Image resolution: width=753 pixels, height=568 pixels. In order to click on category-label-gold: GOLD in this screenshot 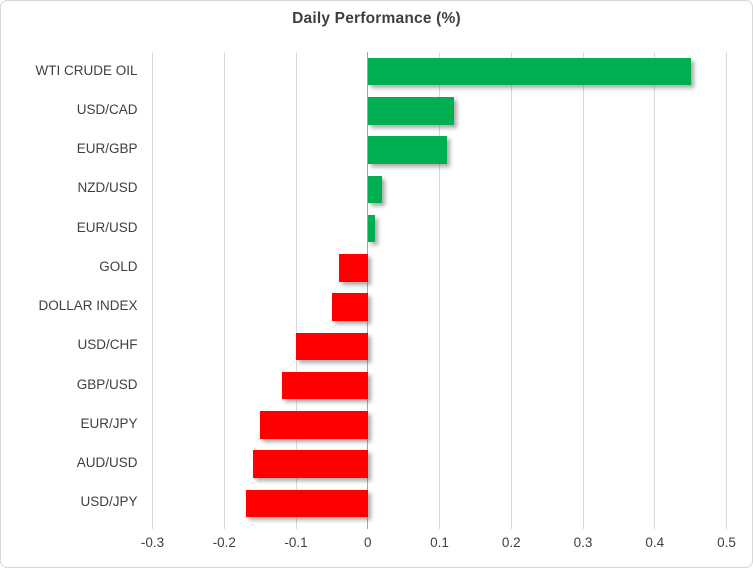, I will do `click(118, 266)`.